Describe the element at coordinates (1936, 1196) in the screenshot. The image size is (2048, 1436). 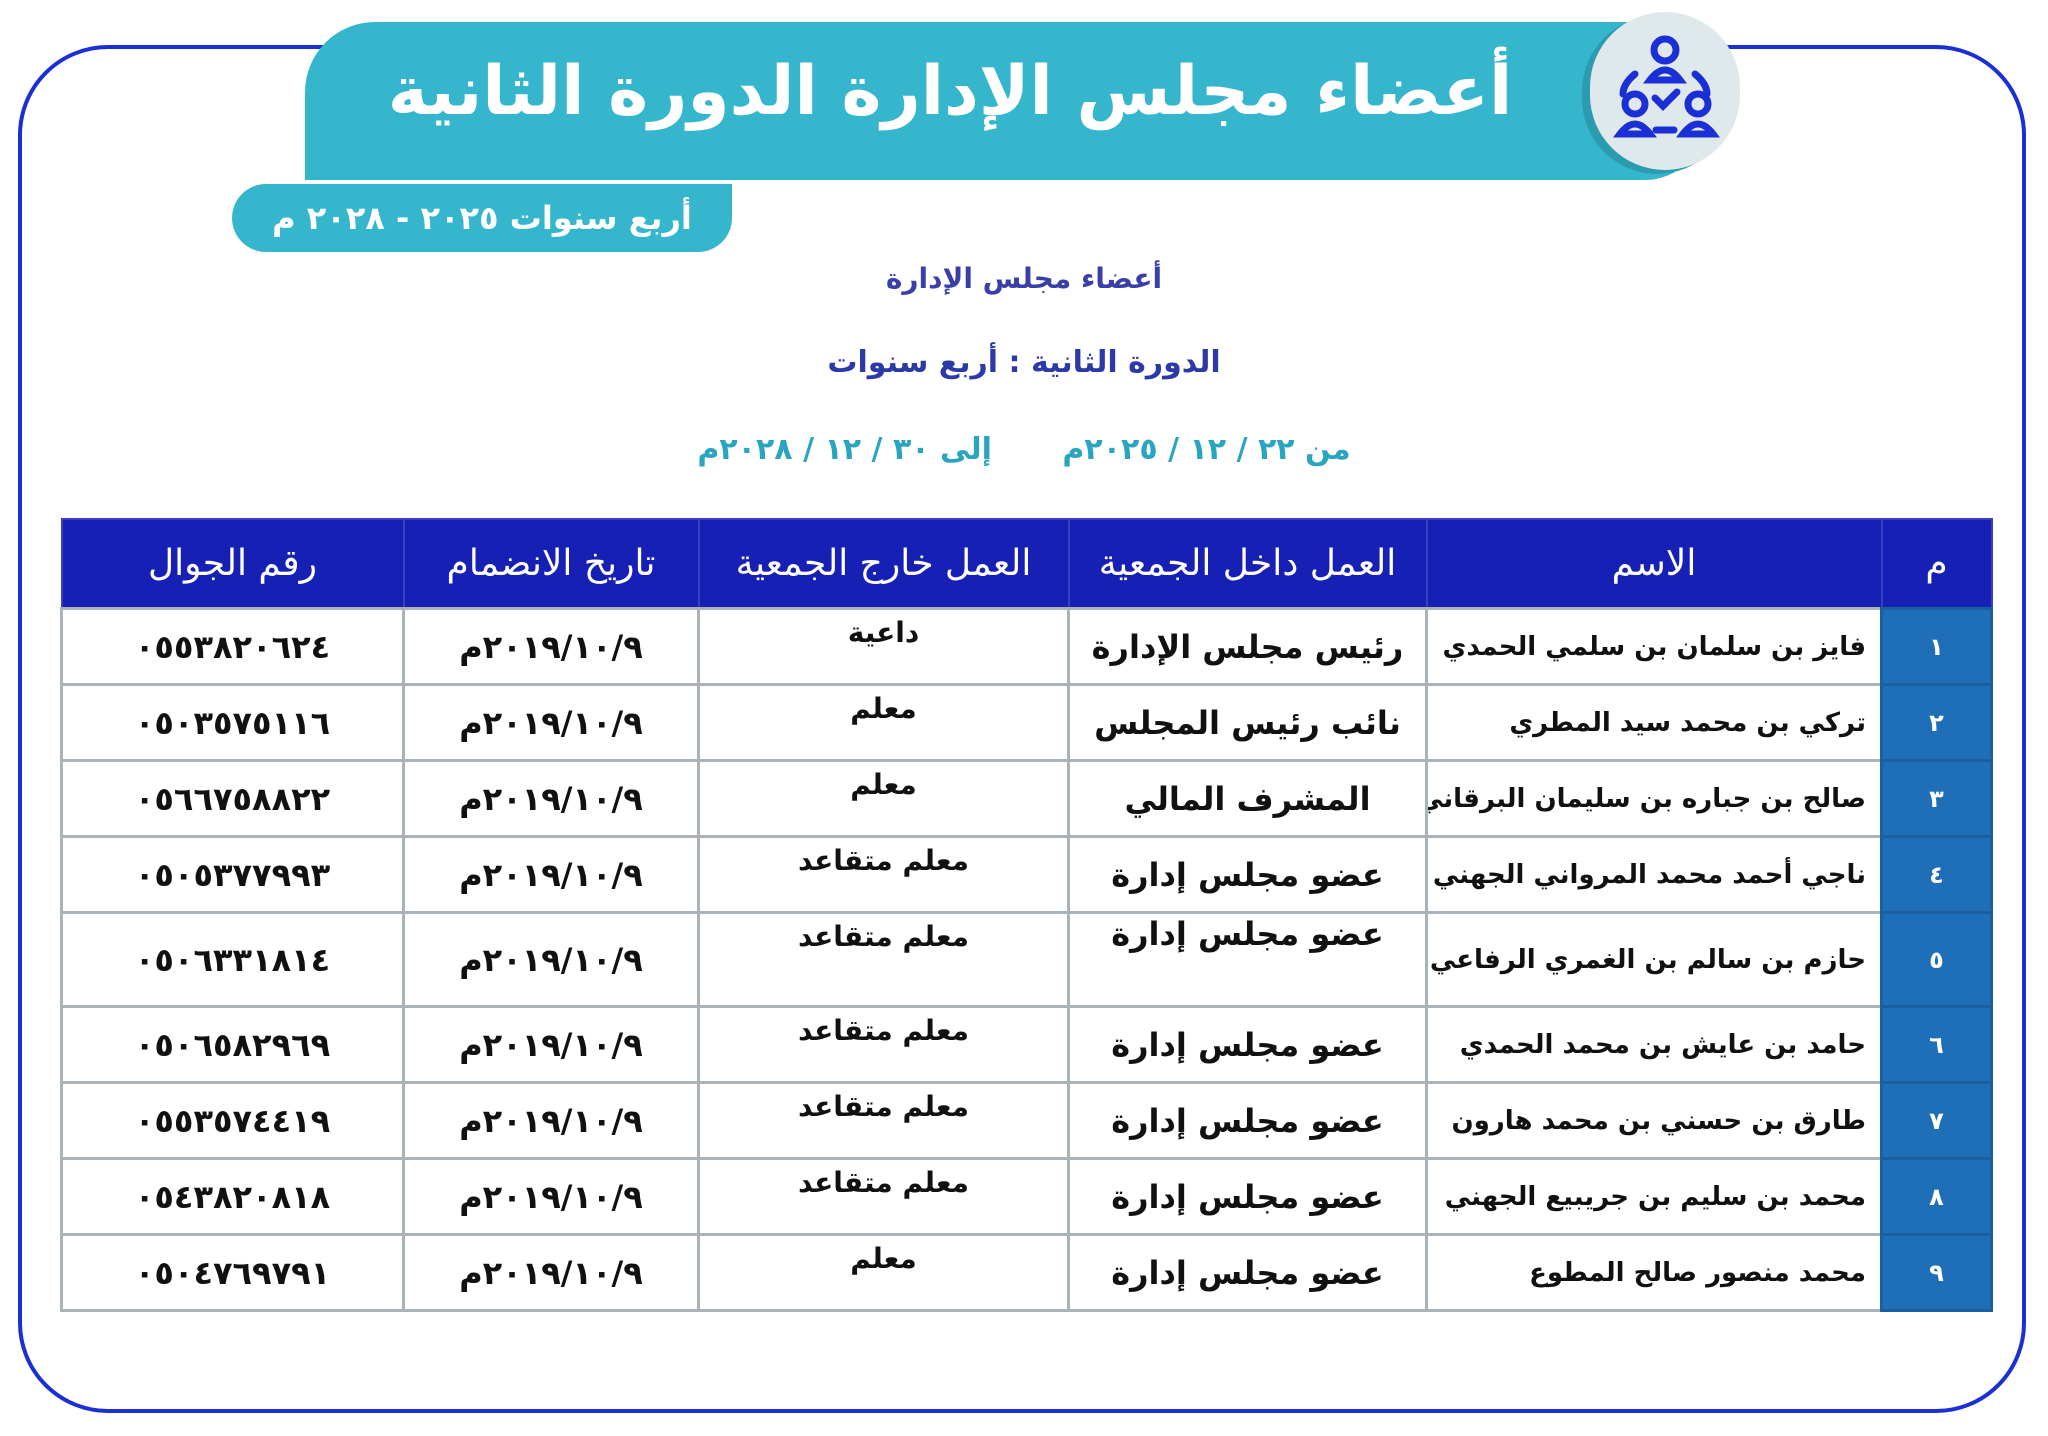
I see `cell-index: ٨` at that location.